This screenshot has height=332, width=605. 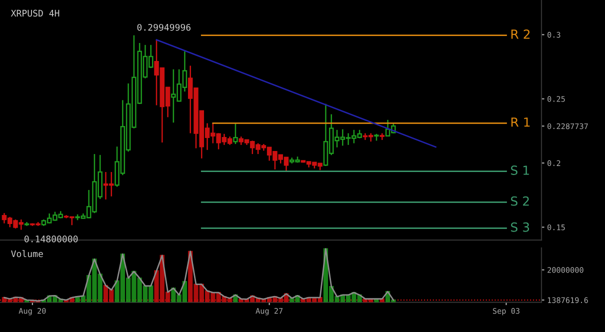 I want to click on annotation: 0.29949996, so click(x=164, y=27).